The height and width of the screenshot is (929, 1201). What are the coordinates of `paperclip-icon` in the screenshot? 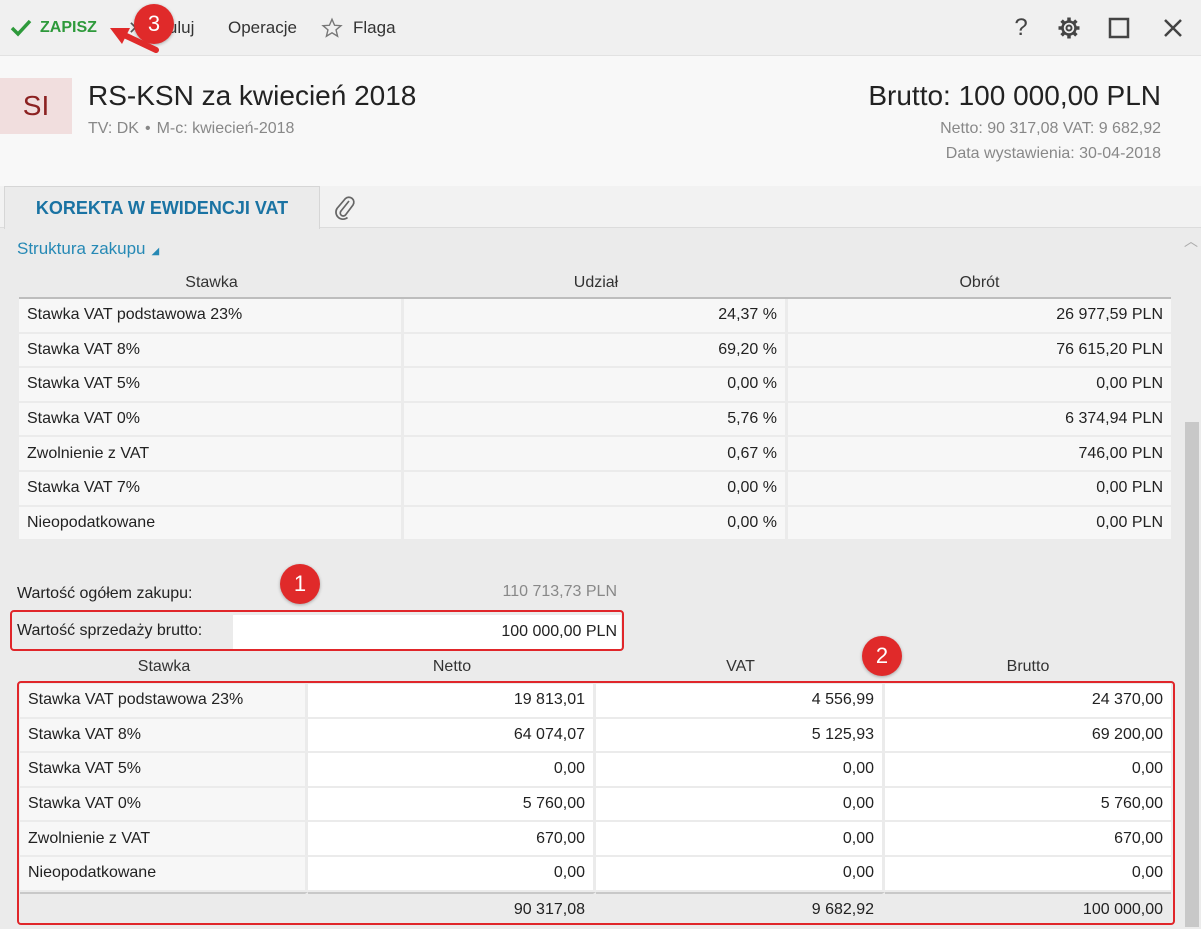 It's located at (345, 208).